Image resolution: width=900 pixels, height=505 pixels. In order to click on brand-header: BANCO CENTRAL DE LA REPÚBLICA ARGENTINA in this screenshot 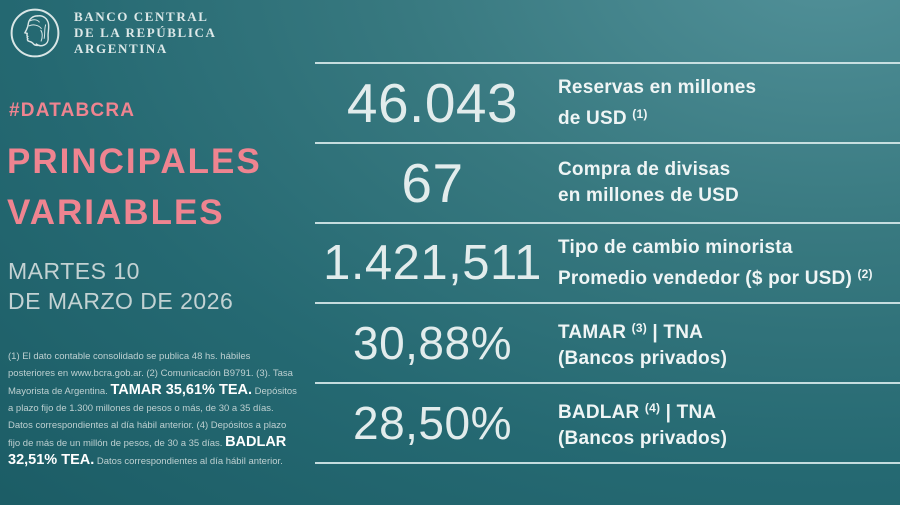, I will do `click(155, 30)`.